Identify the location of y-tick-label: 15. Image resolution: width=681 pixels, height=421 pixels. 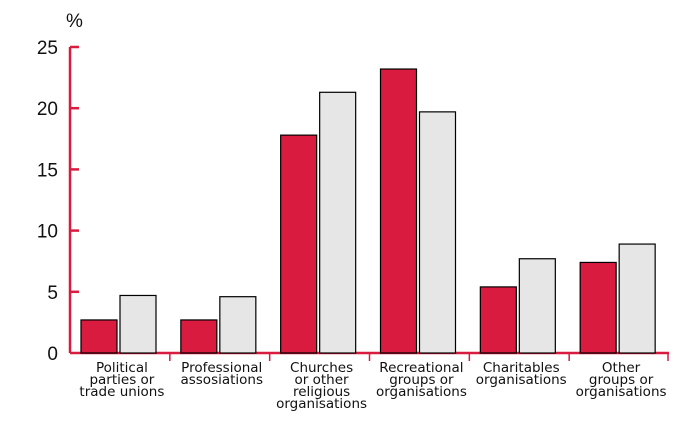
(47, 170).